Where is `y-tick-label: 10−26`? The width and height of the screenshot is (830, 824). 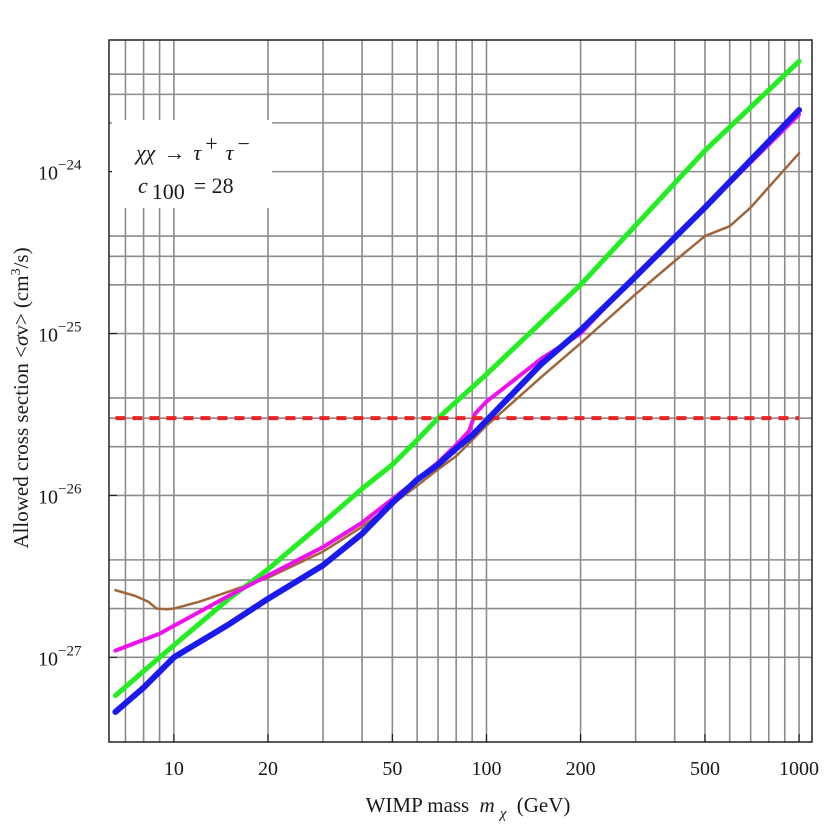 y-tick-label: 10−26 is located at coordinates (60, 494).